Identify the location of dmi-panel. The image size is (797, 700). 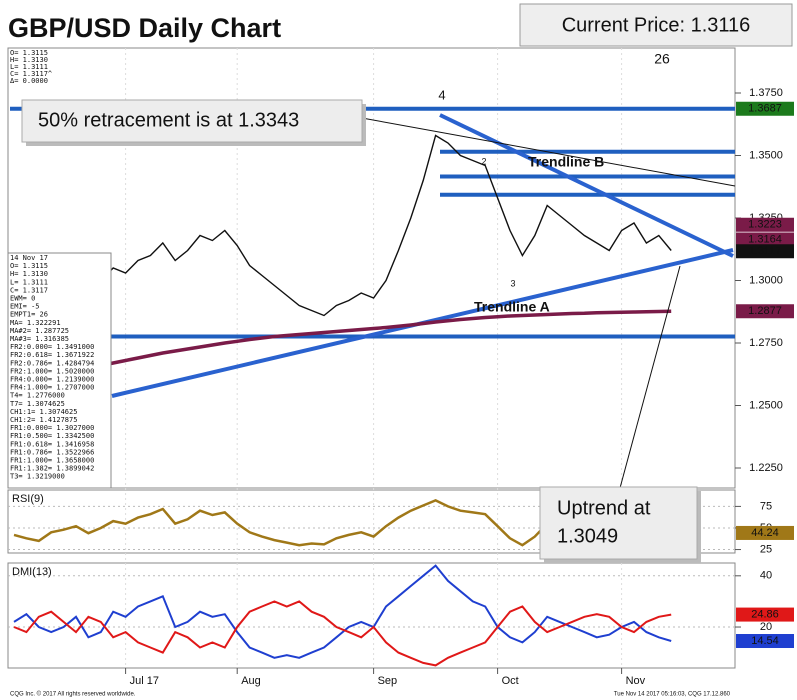
(371, 615).